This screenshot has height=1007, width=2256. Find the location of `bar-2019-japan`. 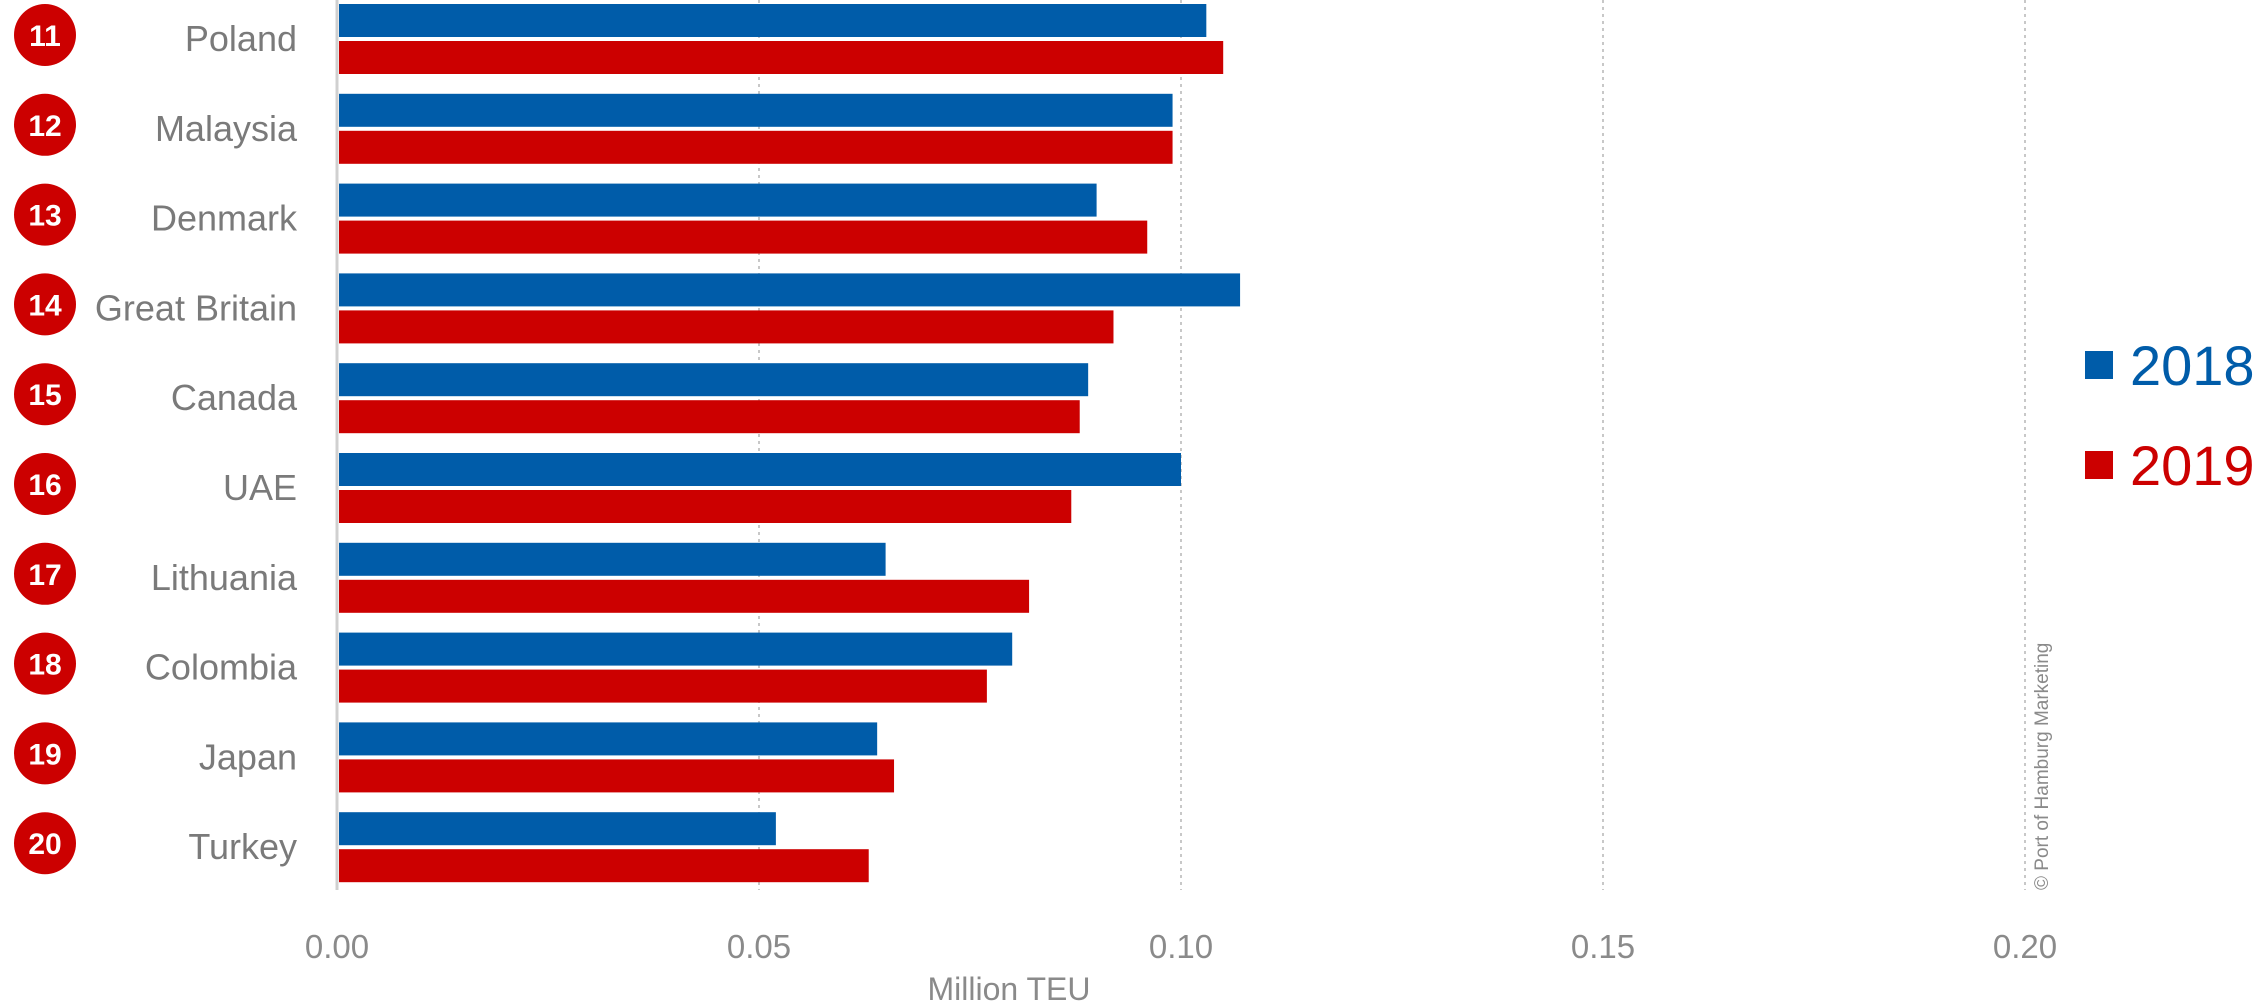

bar-2019-japan is located at coordinates (617, 776).